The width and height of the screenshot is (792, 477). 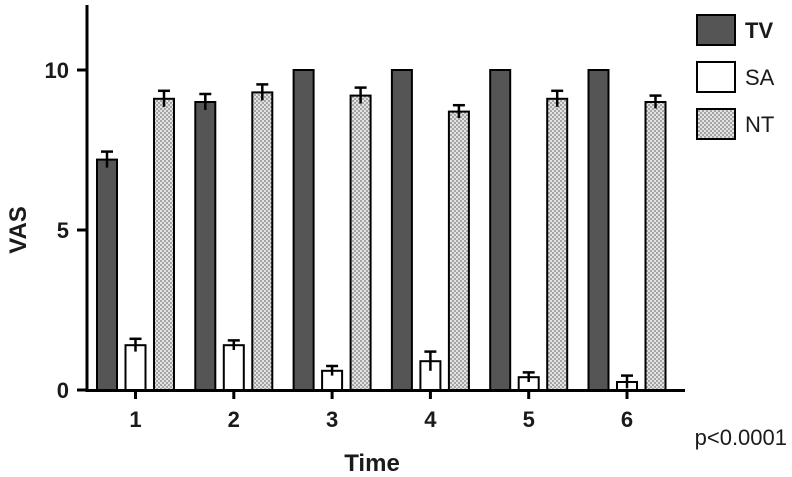 I want to click on x-ticks: 1 2 3 4 5 6, so click(x=381, y=411).